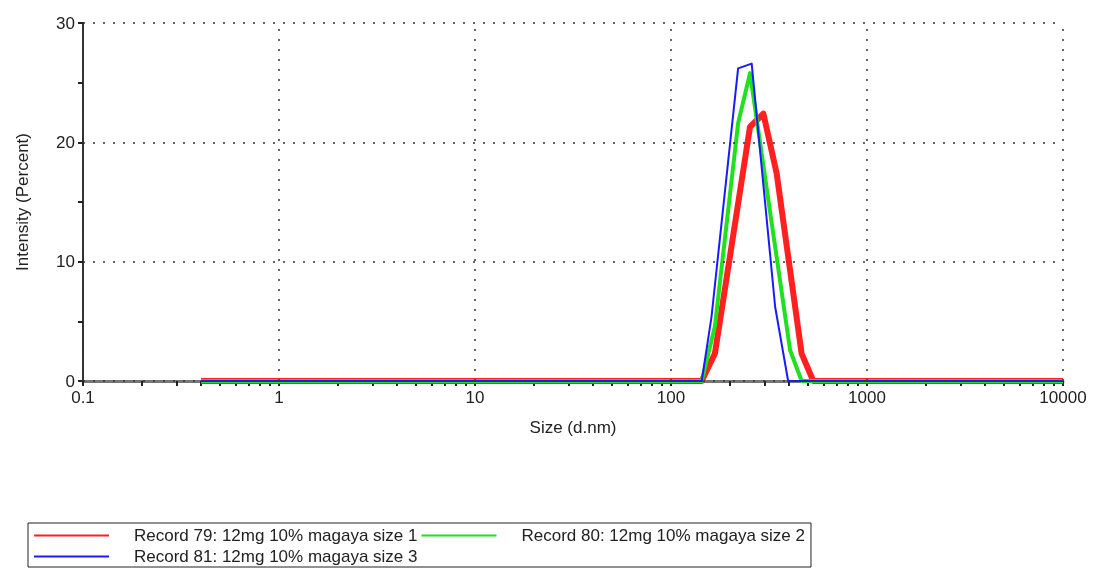 The height and width of the screenshot is (569, 1101). I want to click on y-tick-label: 20, so click(65, 142).